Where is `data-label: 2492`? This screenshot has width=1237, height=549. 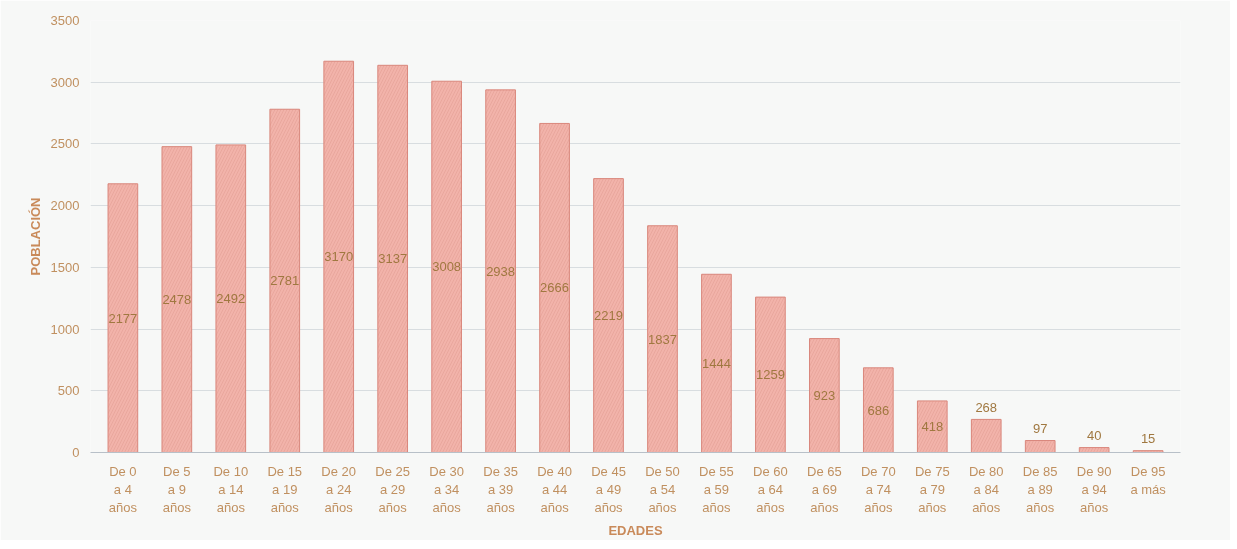
data-label: 2492 is located at coordinates (231, 299).